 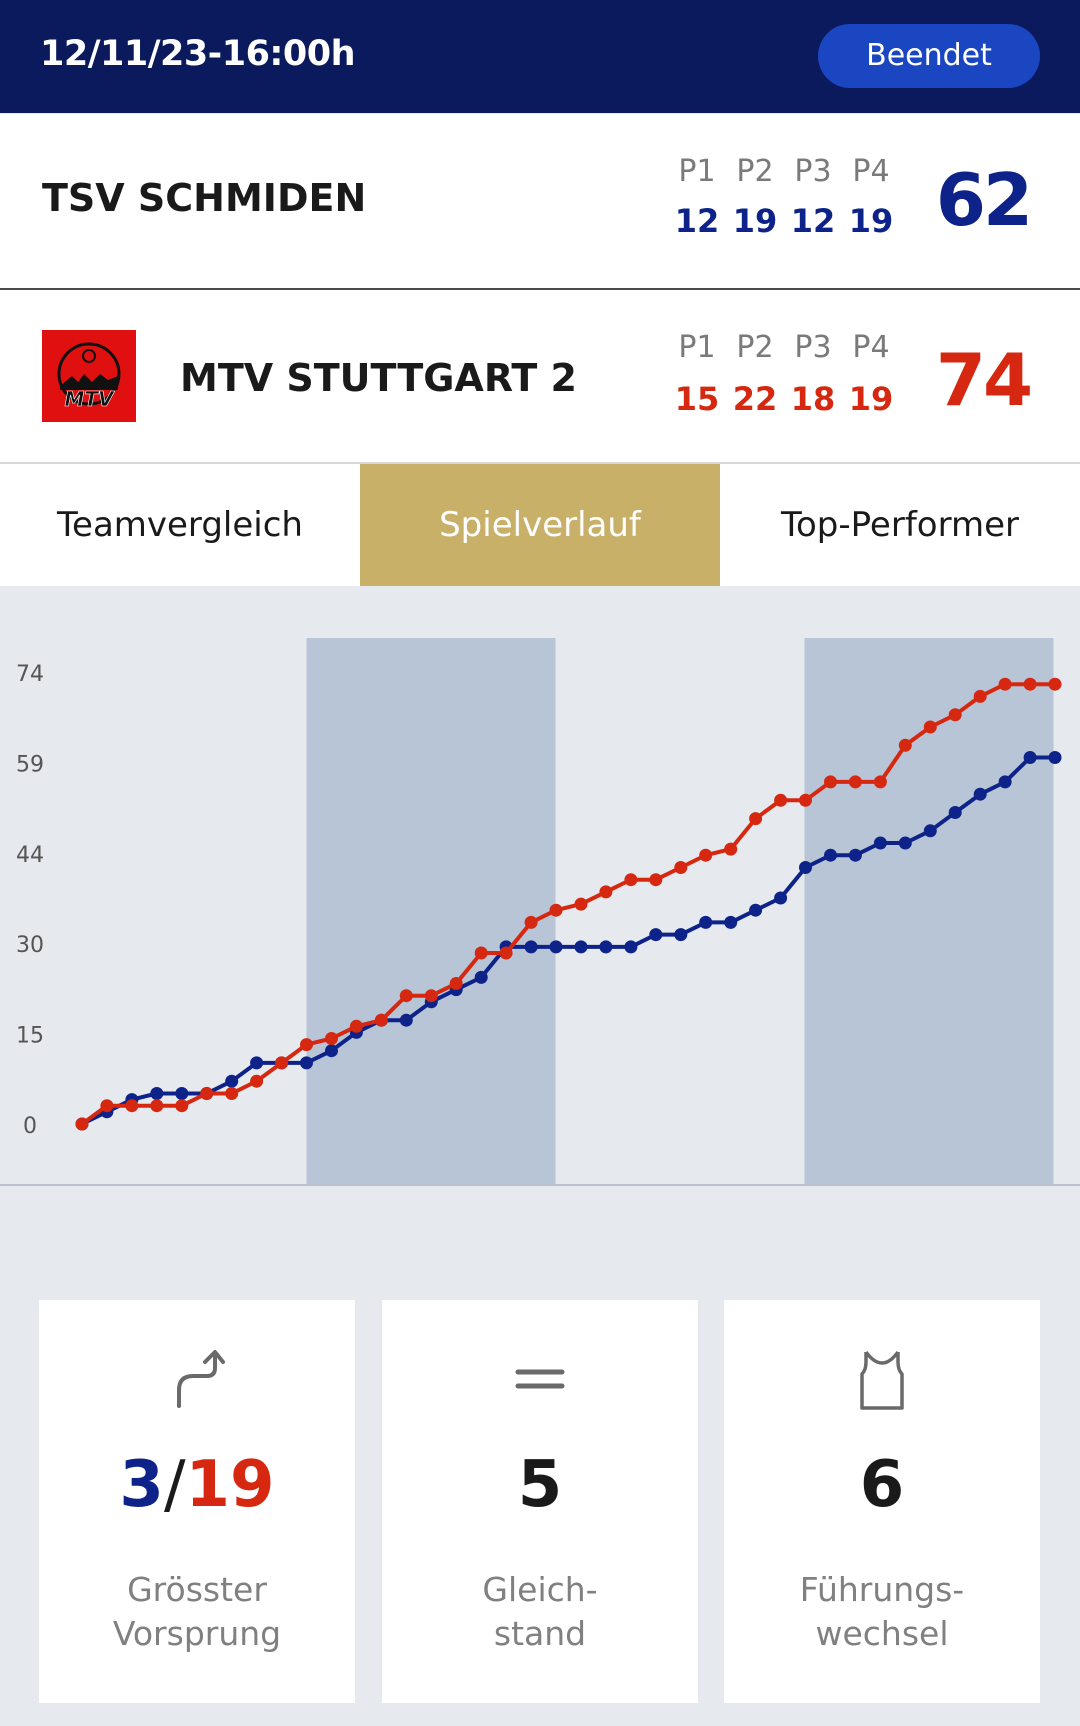 What do you see at coordinates (882, 1501) in the screenshot?
I see `card-lead-changes: 6 Führungs-wechsel` at bounding box center [882, 1501].